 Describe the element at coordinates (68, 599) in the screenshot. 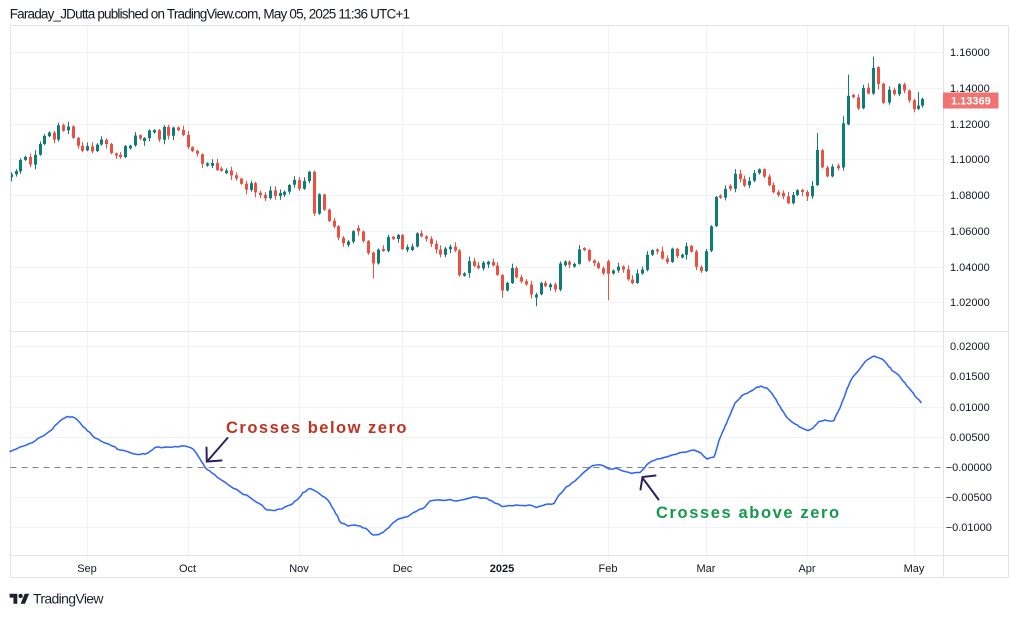

I see `svg-text: TradingView` at that location.